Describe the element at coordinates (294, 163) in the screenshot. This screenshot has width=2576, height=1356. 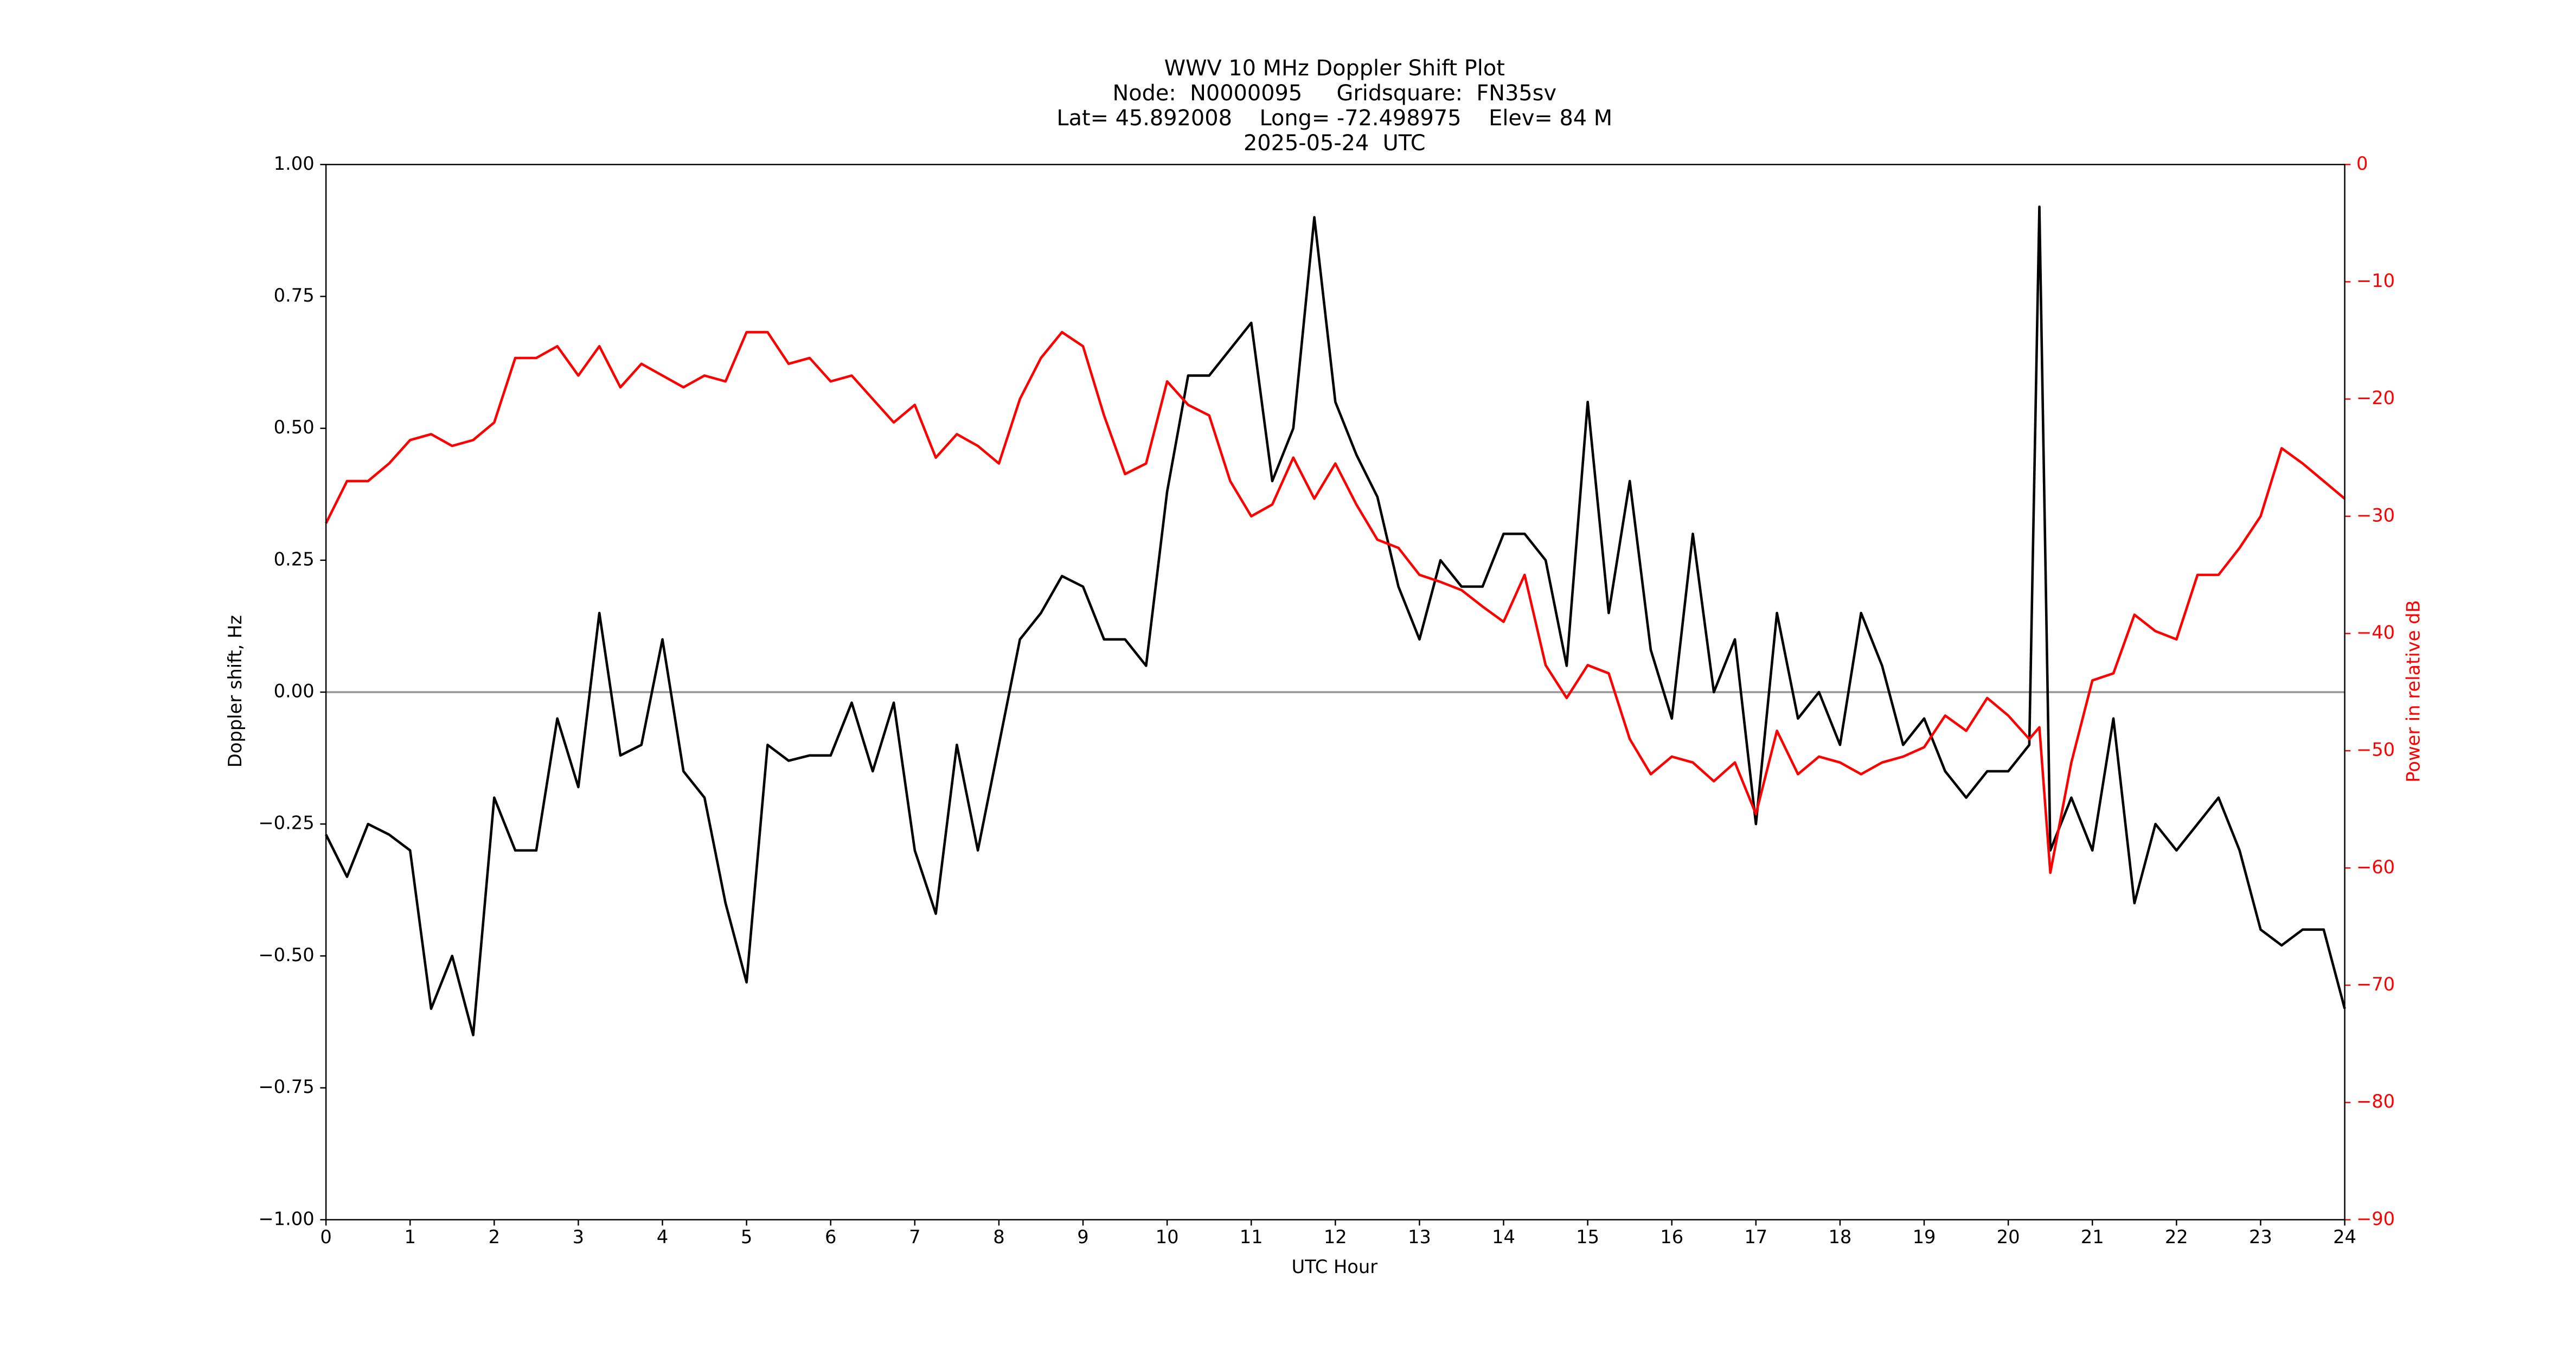
I see `y-tick-label: 1.00` at that location.